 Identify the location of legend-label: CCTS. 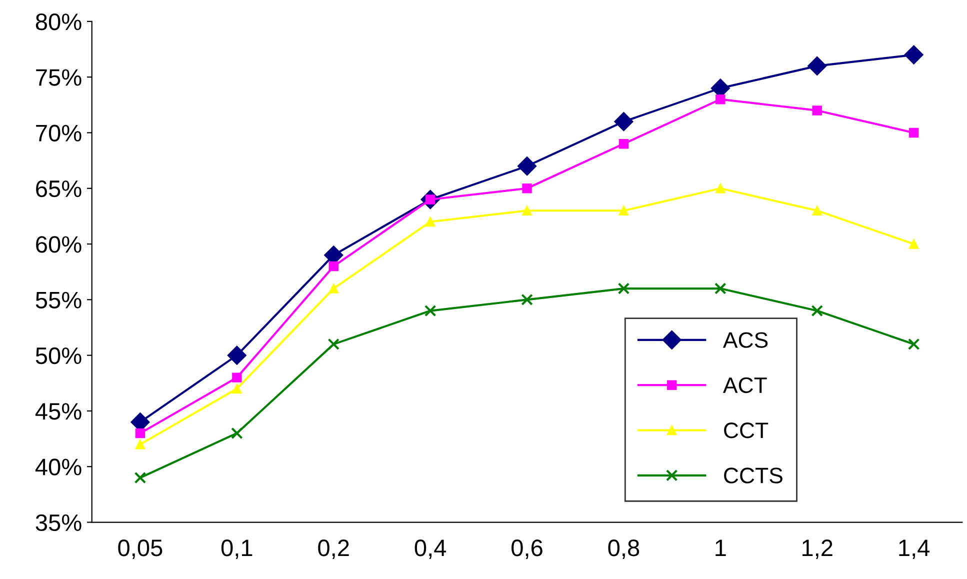
(753, 476).